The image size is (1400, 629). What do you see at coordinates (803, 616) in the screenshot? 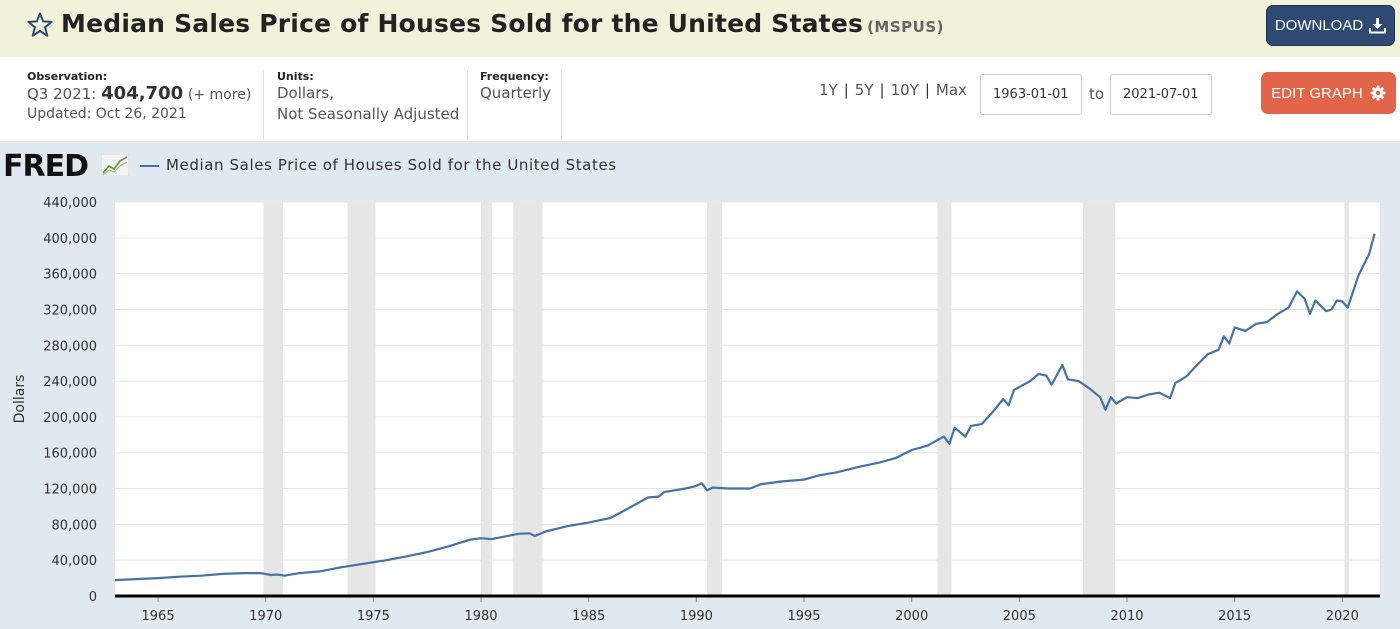
I see `x-tick-label: 1995` at bounding box center [803, 616].